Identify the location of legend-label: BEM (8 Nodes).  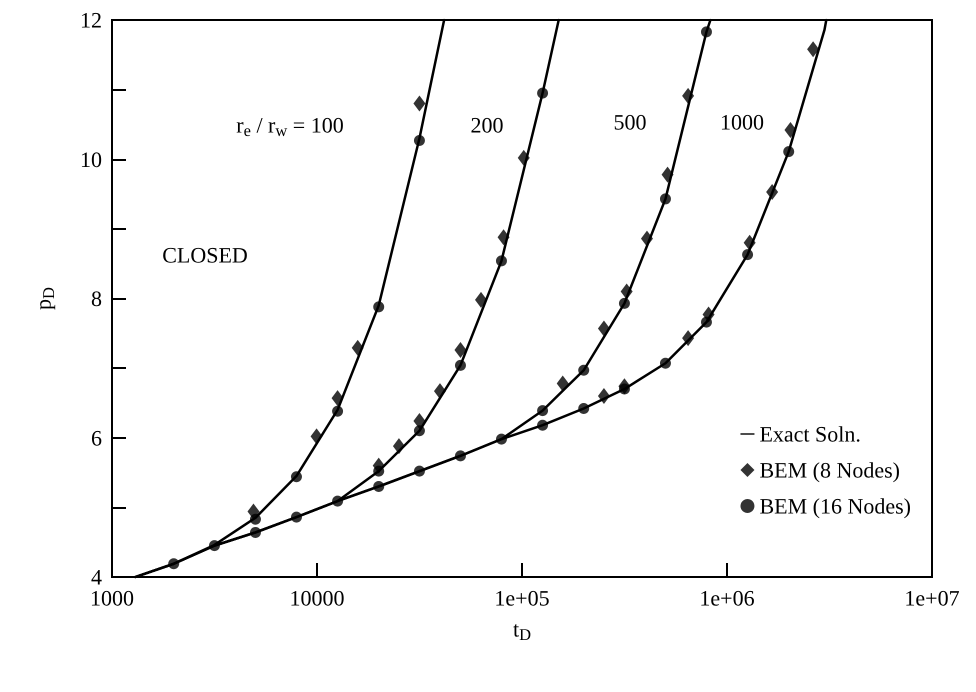
(829, 470).